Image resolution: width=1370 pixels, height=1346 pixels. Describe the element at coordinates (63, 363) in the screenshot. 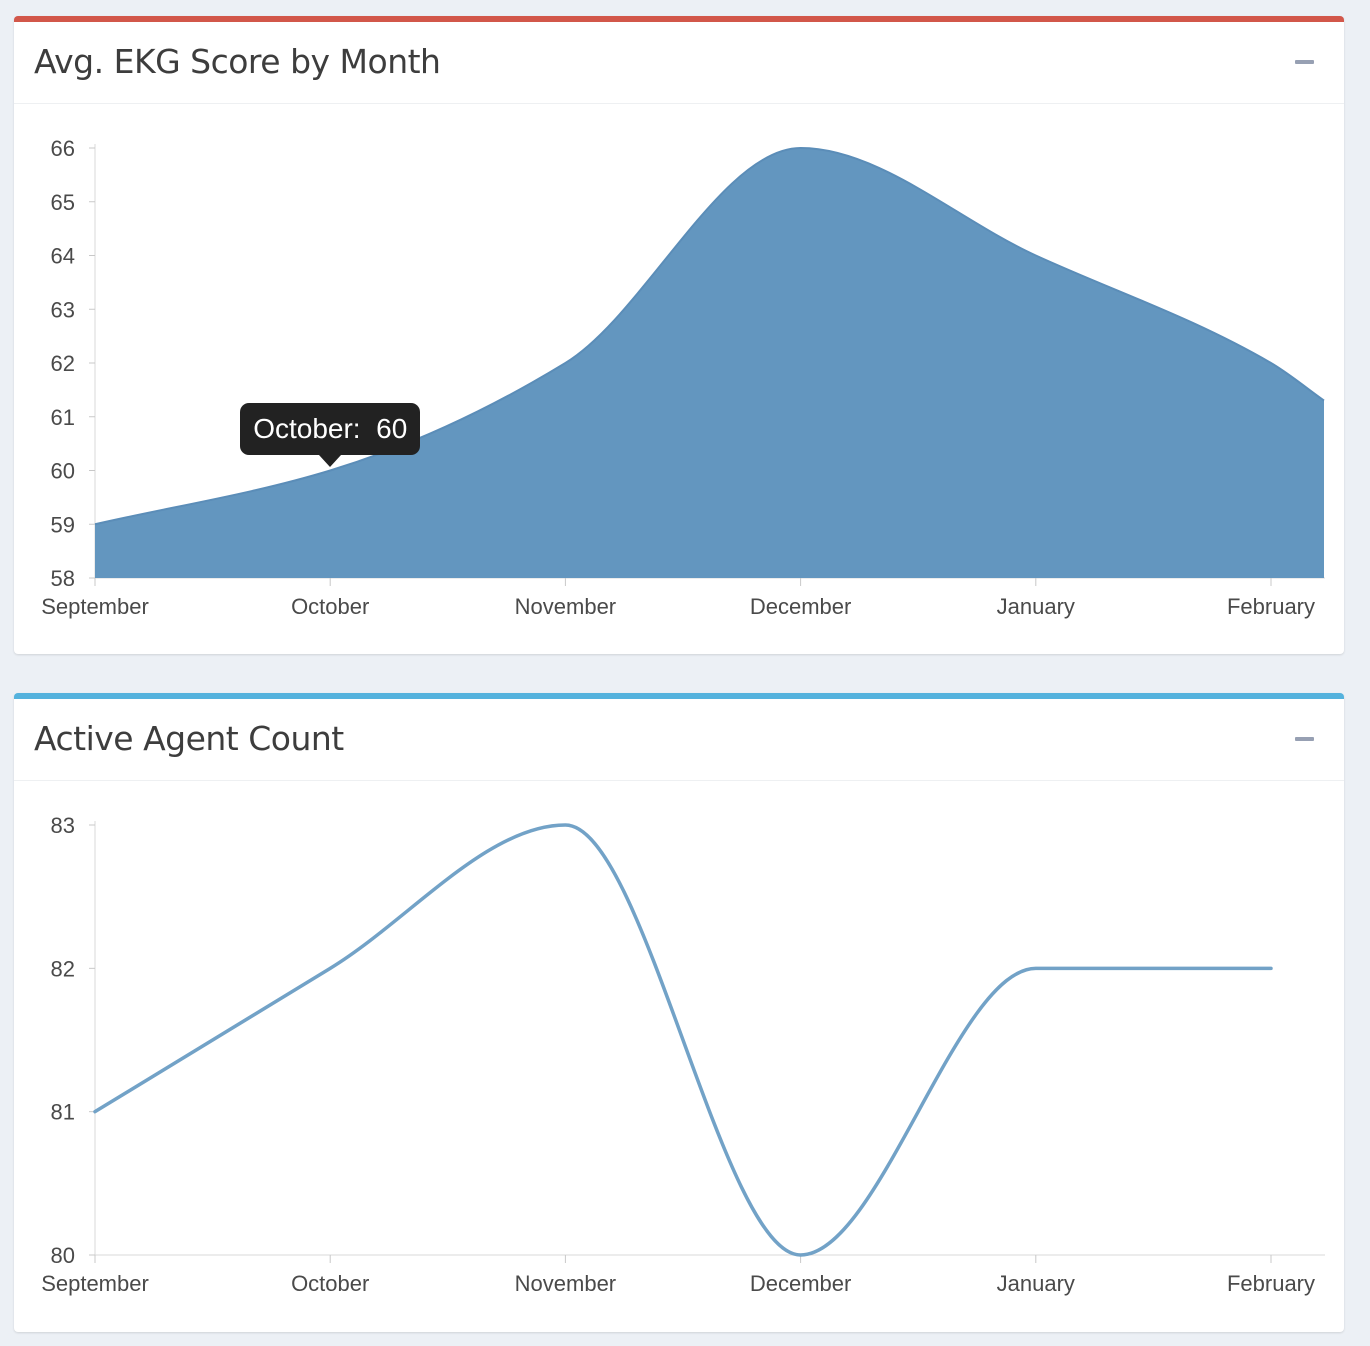

I see `y-tick-label: 62` at that location.